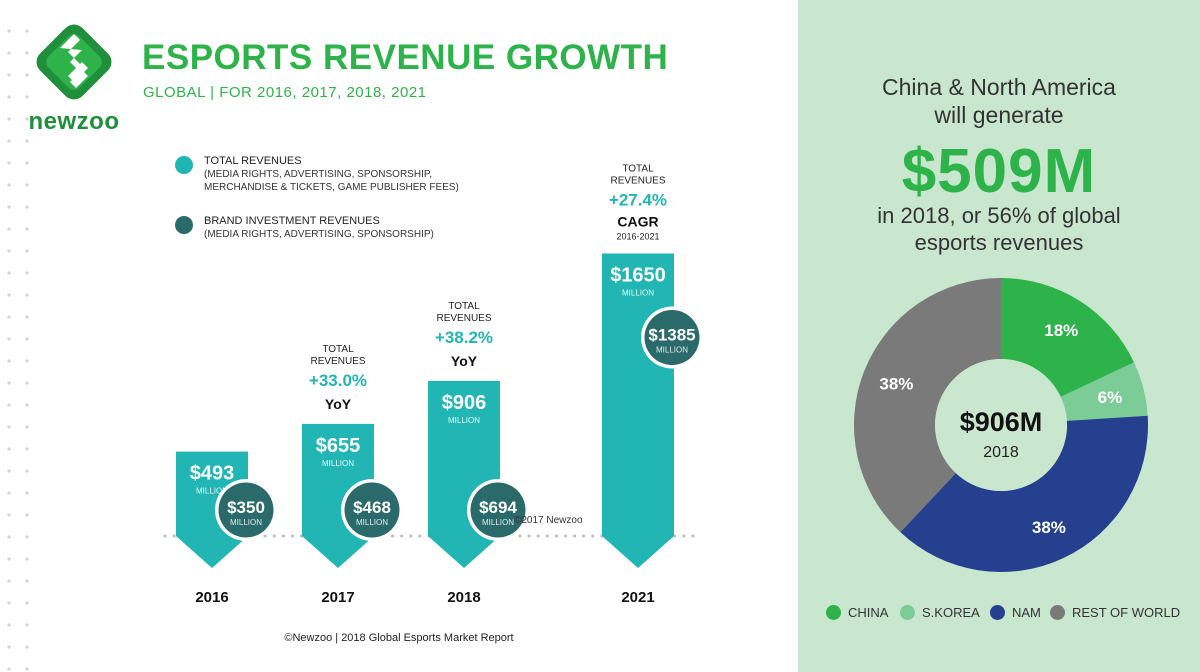 This screenshot has width=1200, height=672. Describe the element at coordinates (833, 612) in the screenshot. I see `donut-legend-swatch-china` at that location.